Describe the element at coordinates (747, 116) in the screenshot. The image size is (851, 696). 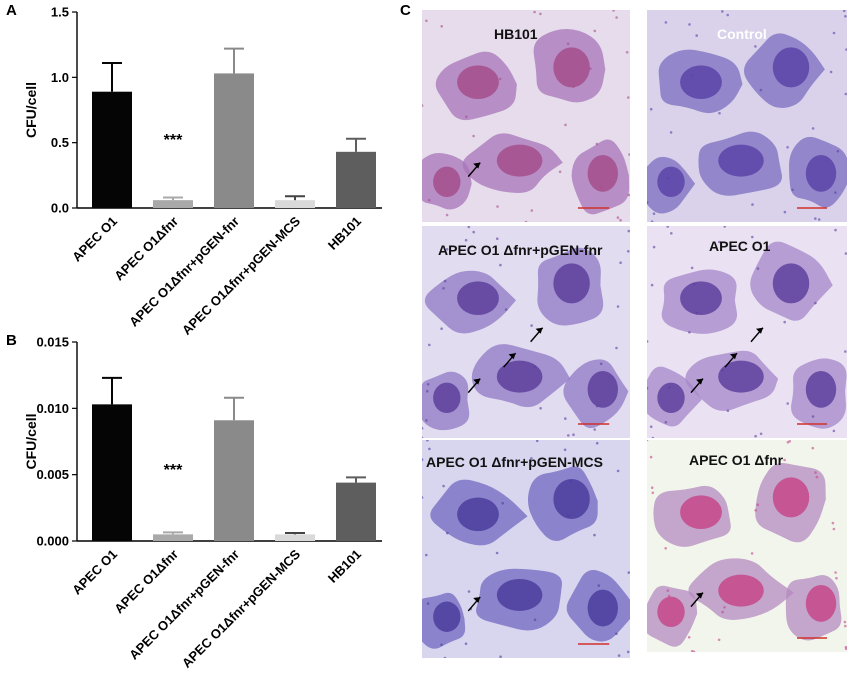
I see `micrograph-control: Control` at that location.